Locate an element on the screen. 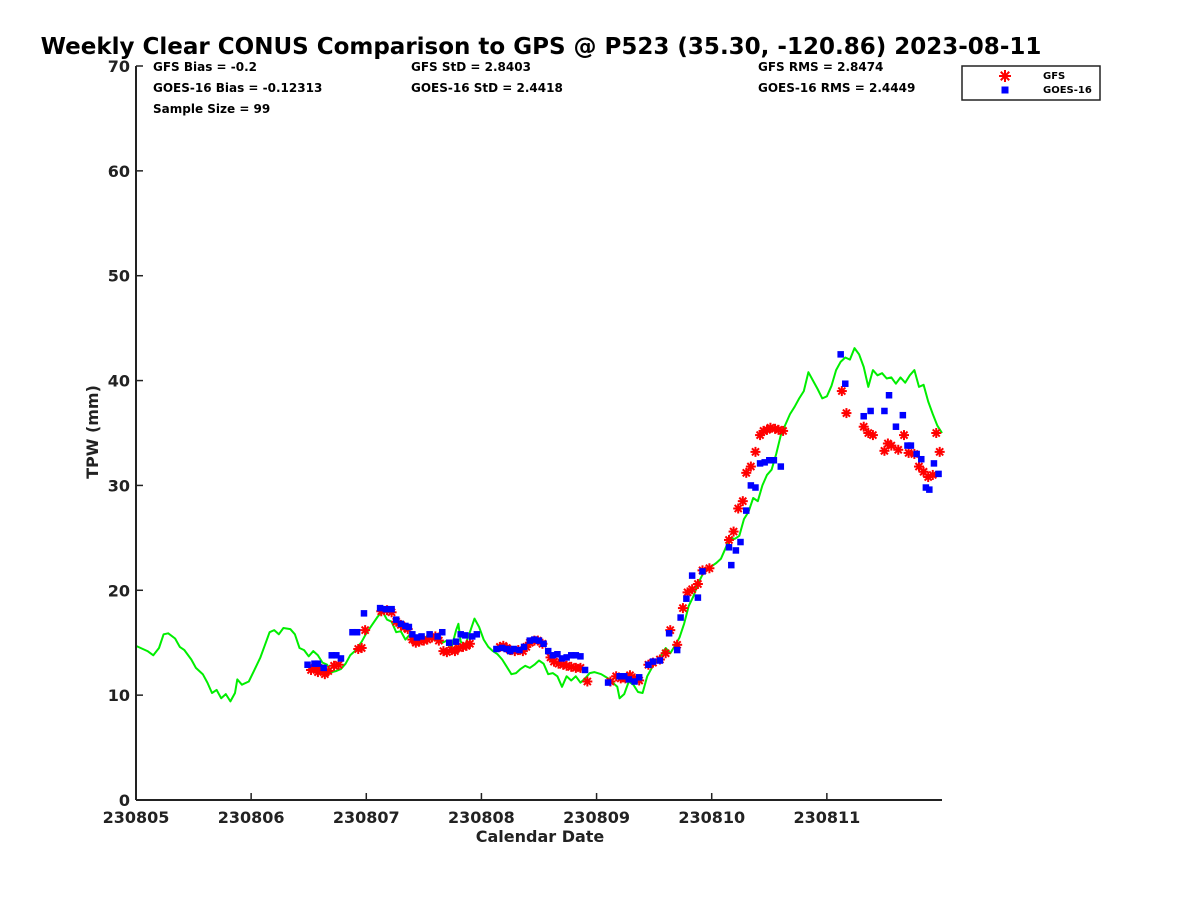 The image size is (1200, 900). stat-label: Sample Size = 99 is located at coordinates (211, 109).